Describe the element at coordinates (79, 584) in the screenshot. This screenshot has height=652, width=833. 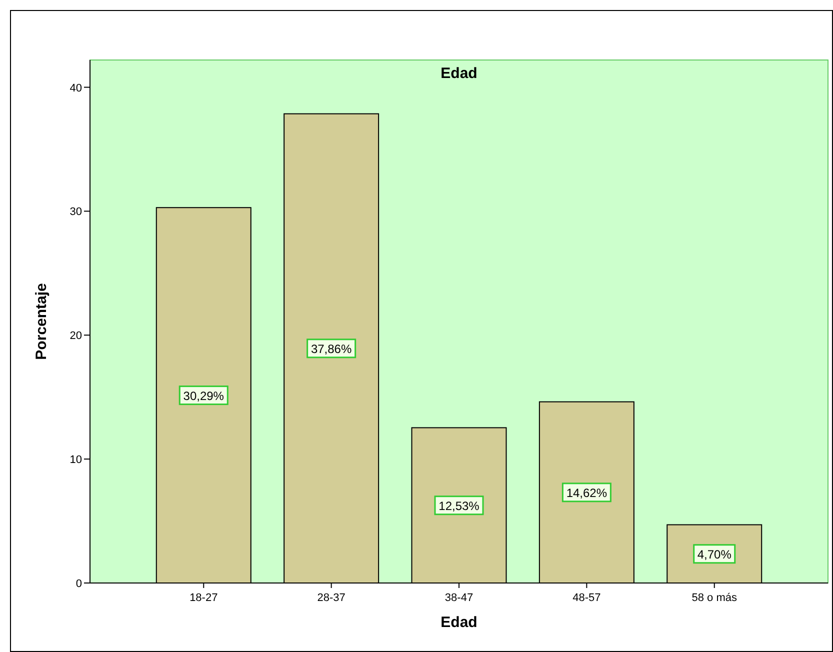
I see `y-tick-label: 0` at that location.